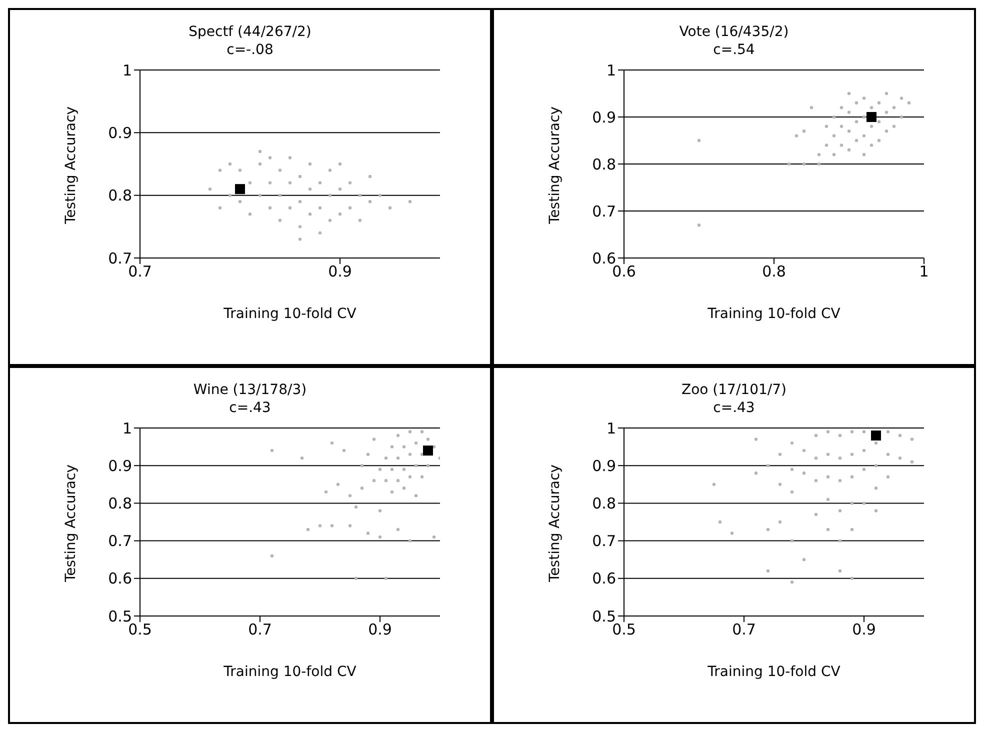 Image resolution: width=982 pixels, height=734 pixels. What do you see at coordinates (70, 165) in the screenshot?
I see `y-axis-title: Testing Accuracy` at bounding box center [70, 165].